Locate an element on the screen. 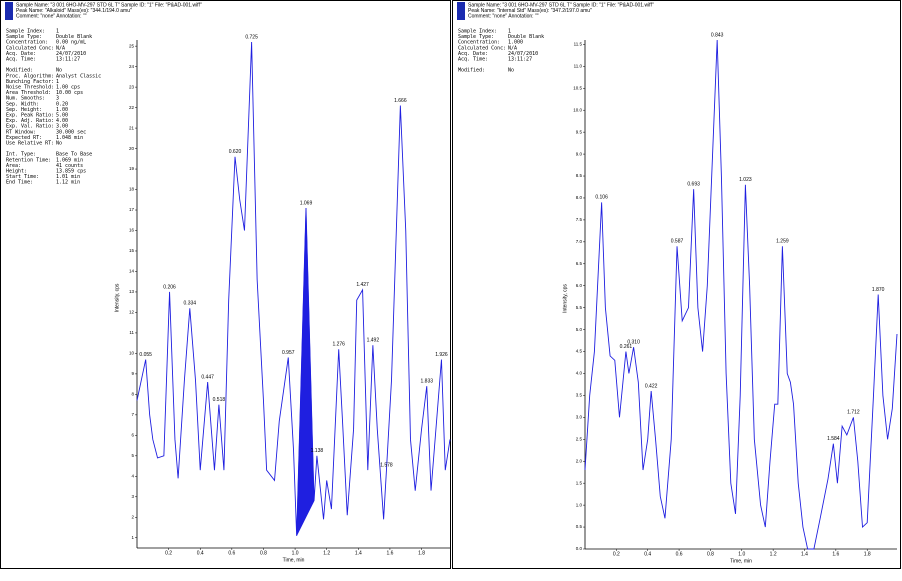 The width and height of the screenshot is (902, 581). y-tick-label: 20 is located at coordinates (132, 148).